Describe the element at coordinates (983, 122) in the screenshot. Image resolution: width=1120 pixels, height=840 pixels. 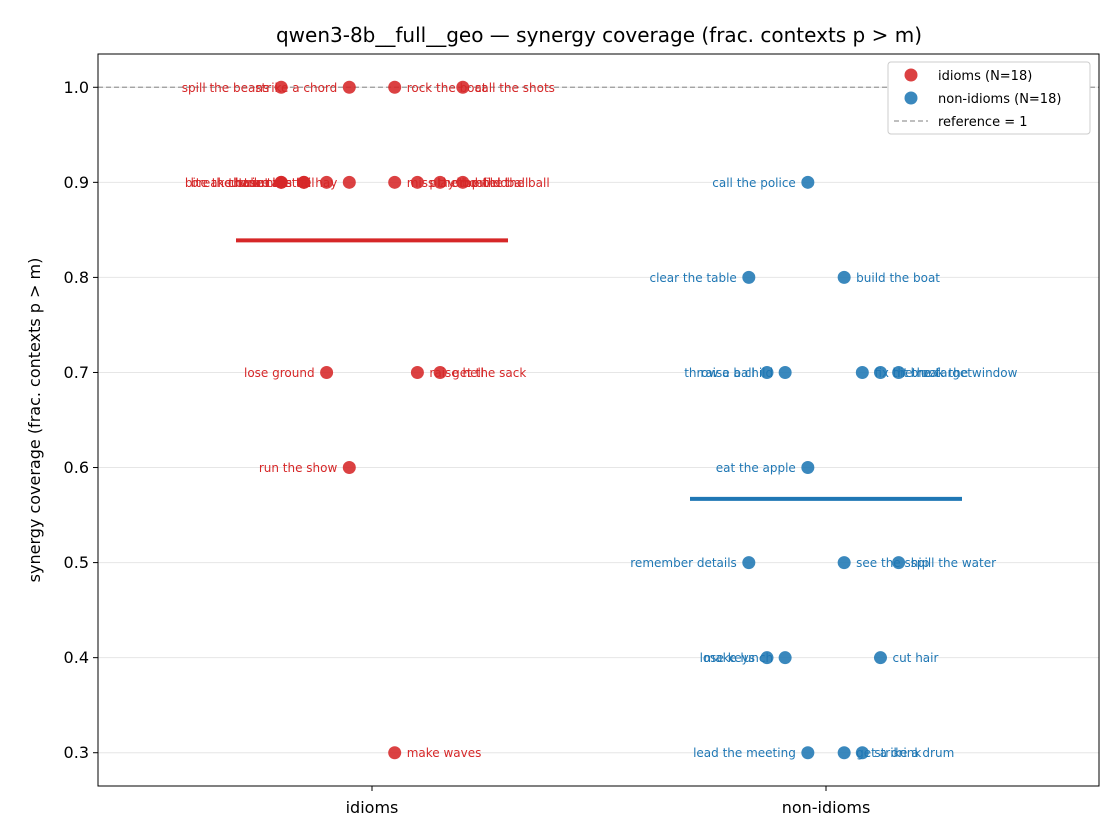
I see `legend-label-reference: reference = 1` at that location.